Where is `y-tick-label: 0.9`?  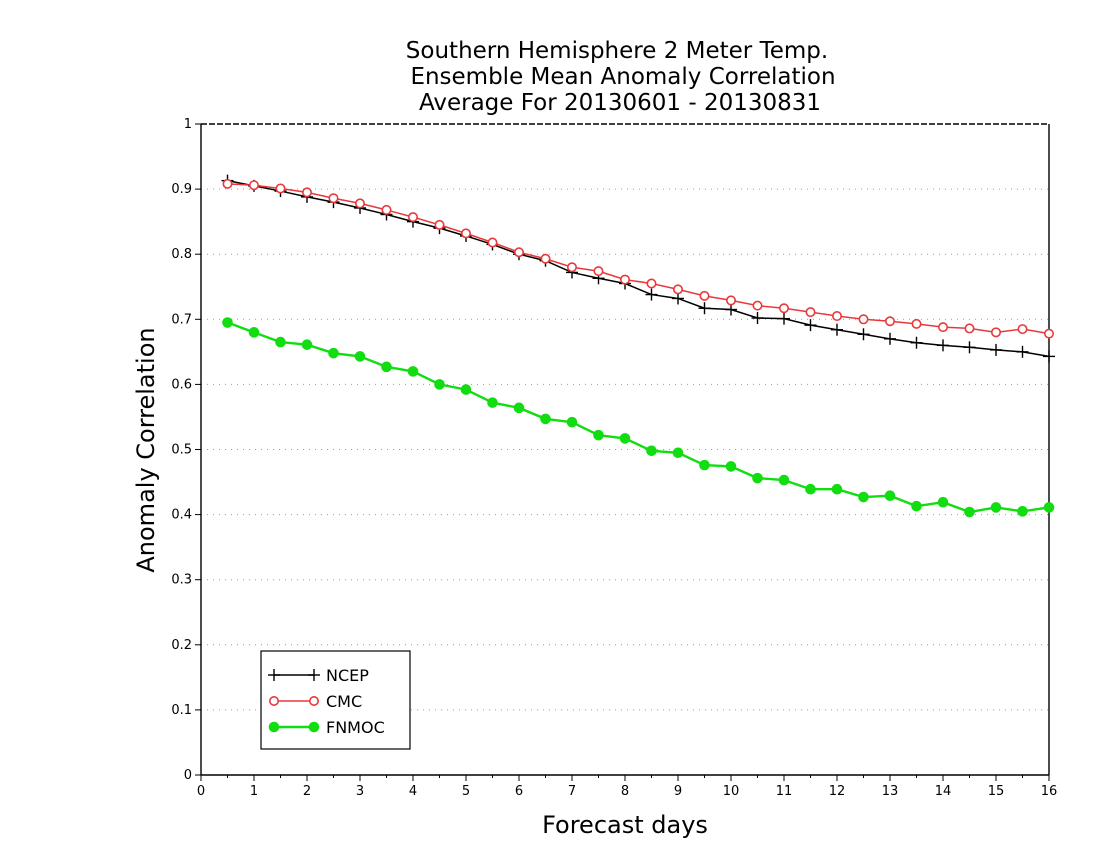 y-tick-label: 0.9 is located at coordinates (181, 189).